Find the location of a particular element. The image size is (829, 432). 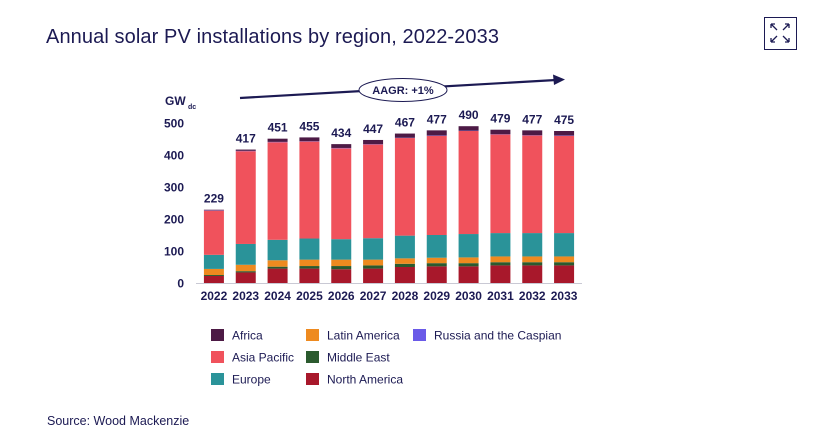

x-tick-label: 2022 is located at coordinates (214, 296).